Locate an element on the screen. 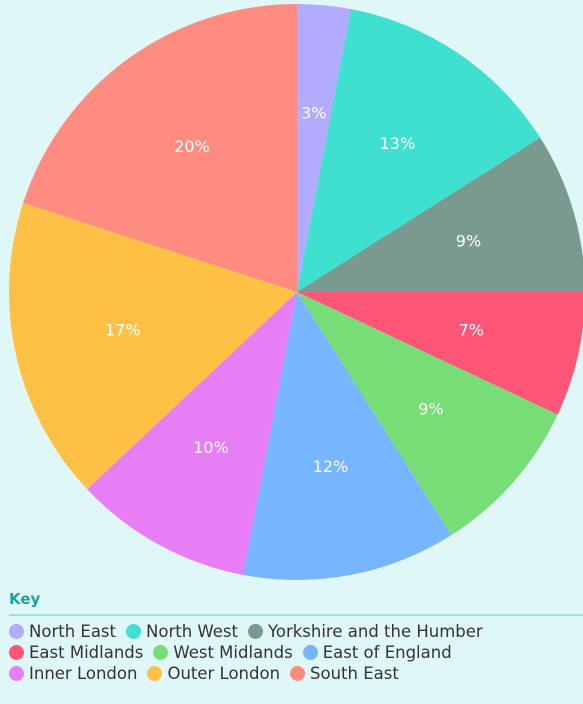 The height and width of the screenshot is (704, 583). legend-label: Yorkshire and the Humber is located at coordinates (375, 631).